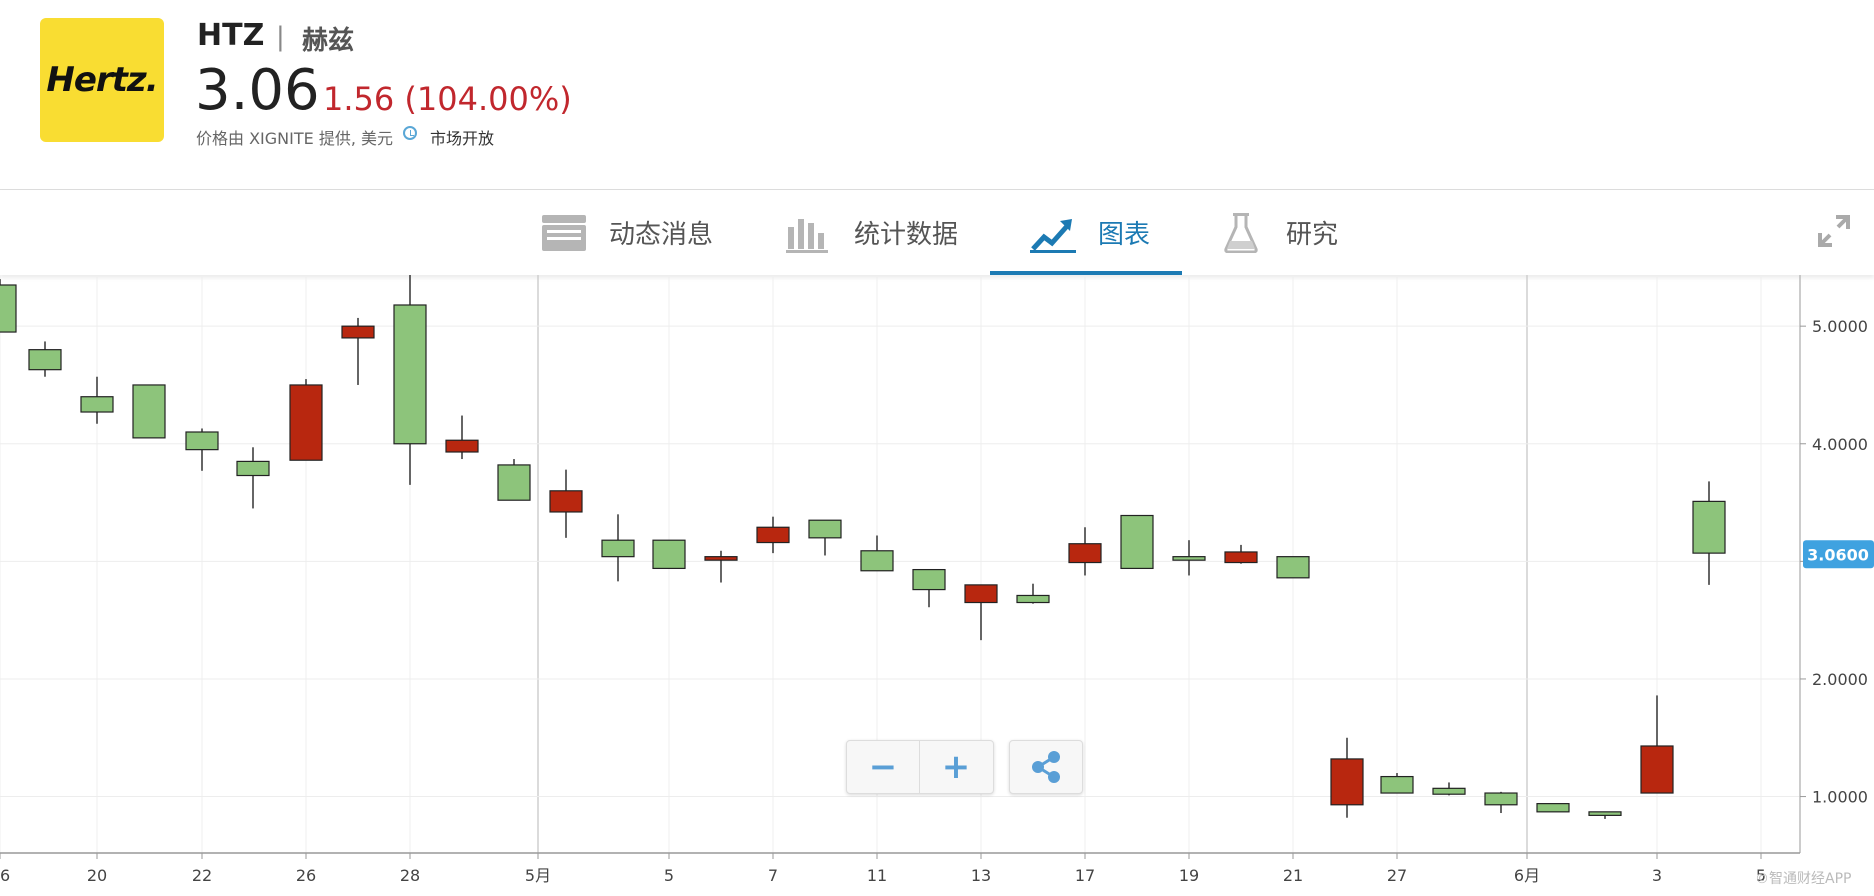 This screenshot has height=896, width=1874. I want to click on x-tick-label: 17, so click(1085, 875).